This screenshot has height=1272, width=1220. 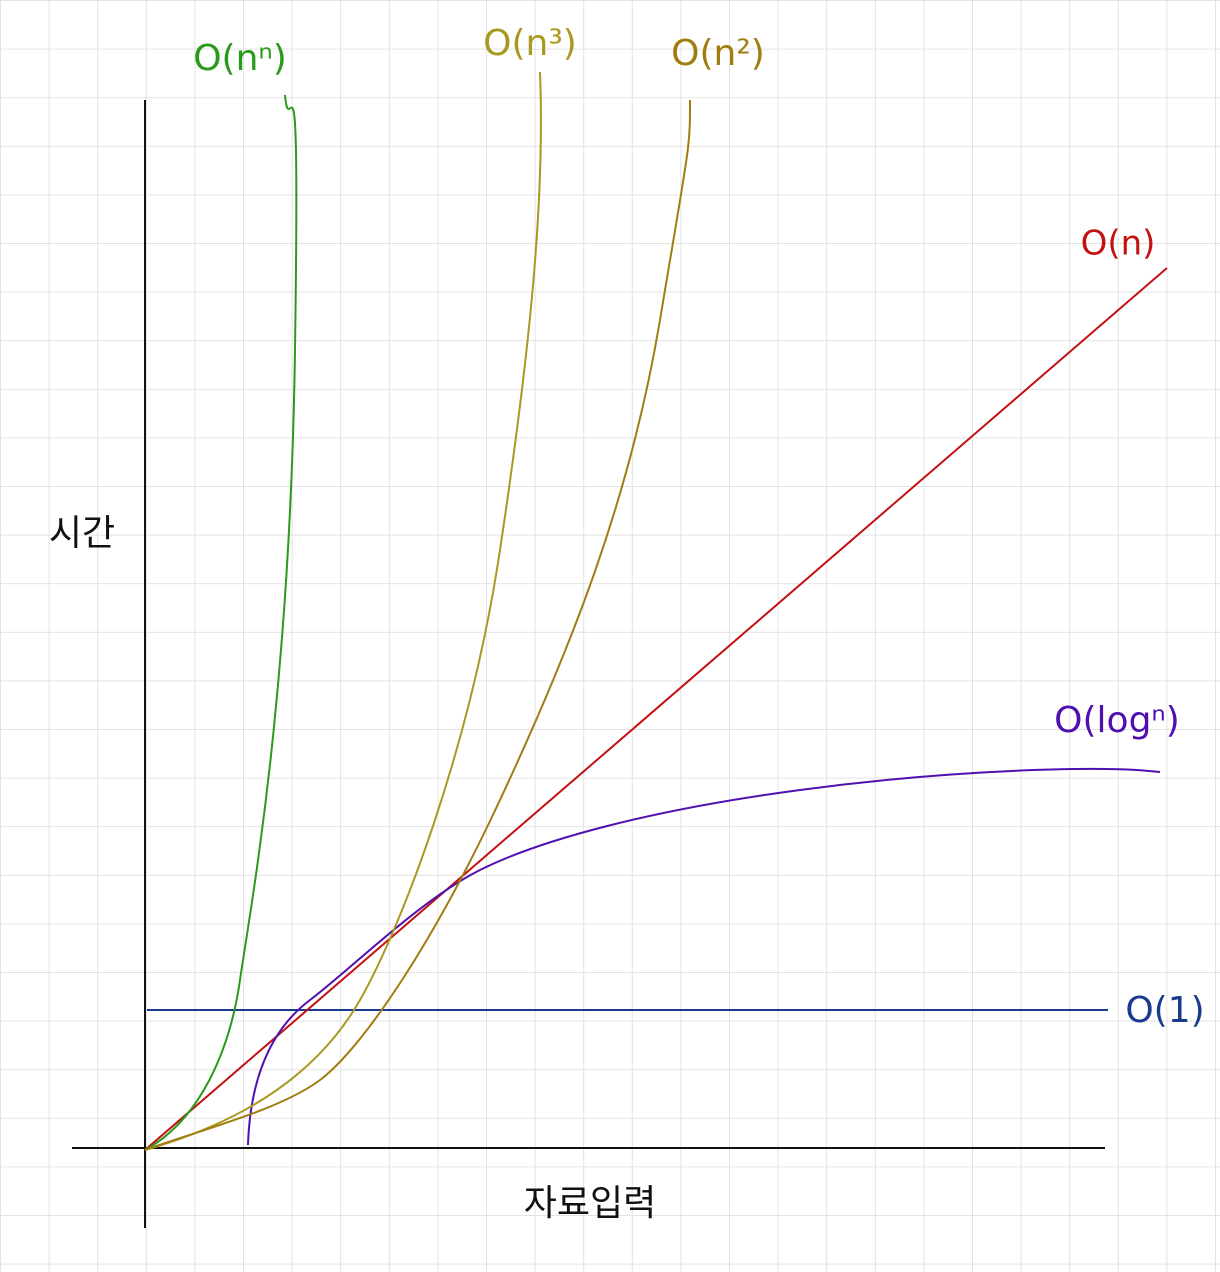 I want to click on x-axis-label: 자료입력, so click(x=590, y=1203).